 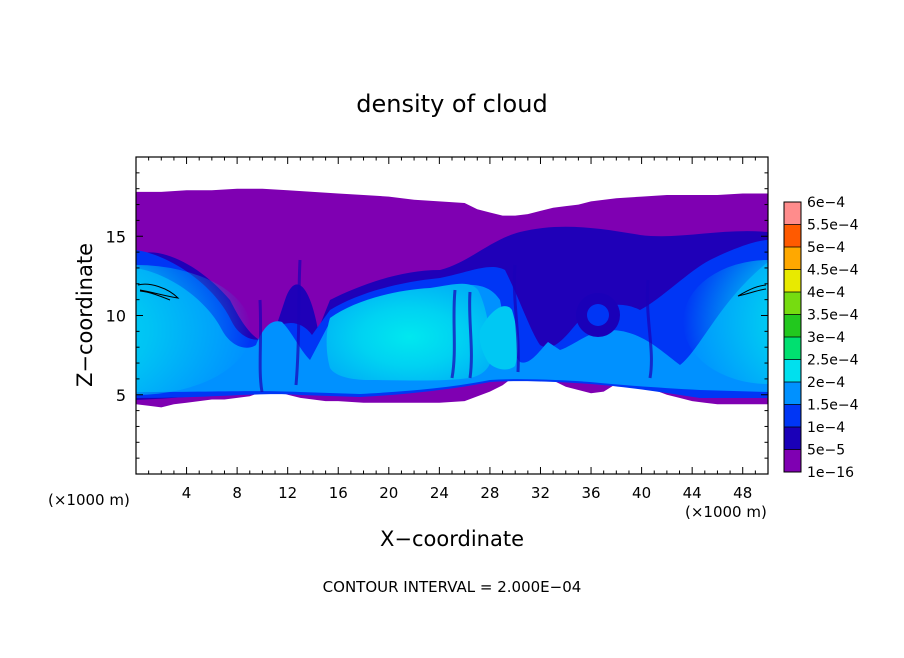 I want to click on x-tick-label: 32, so click(x=540, y=493).